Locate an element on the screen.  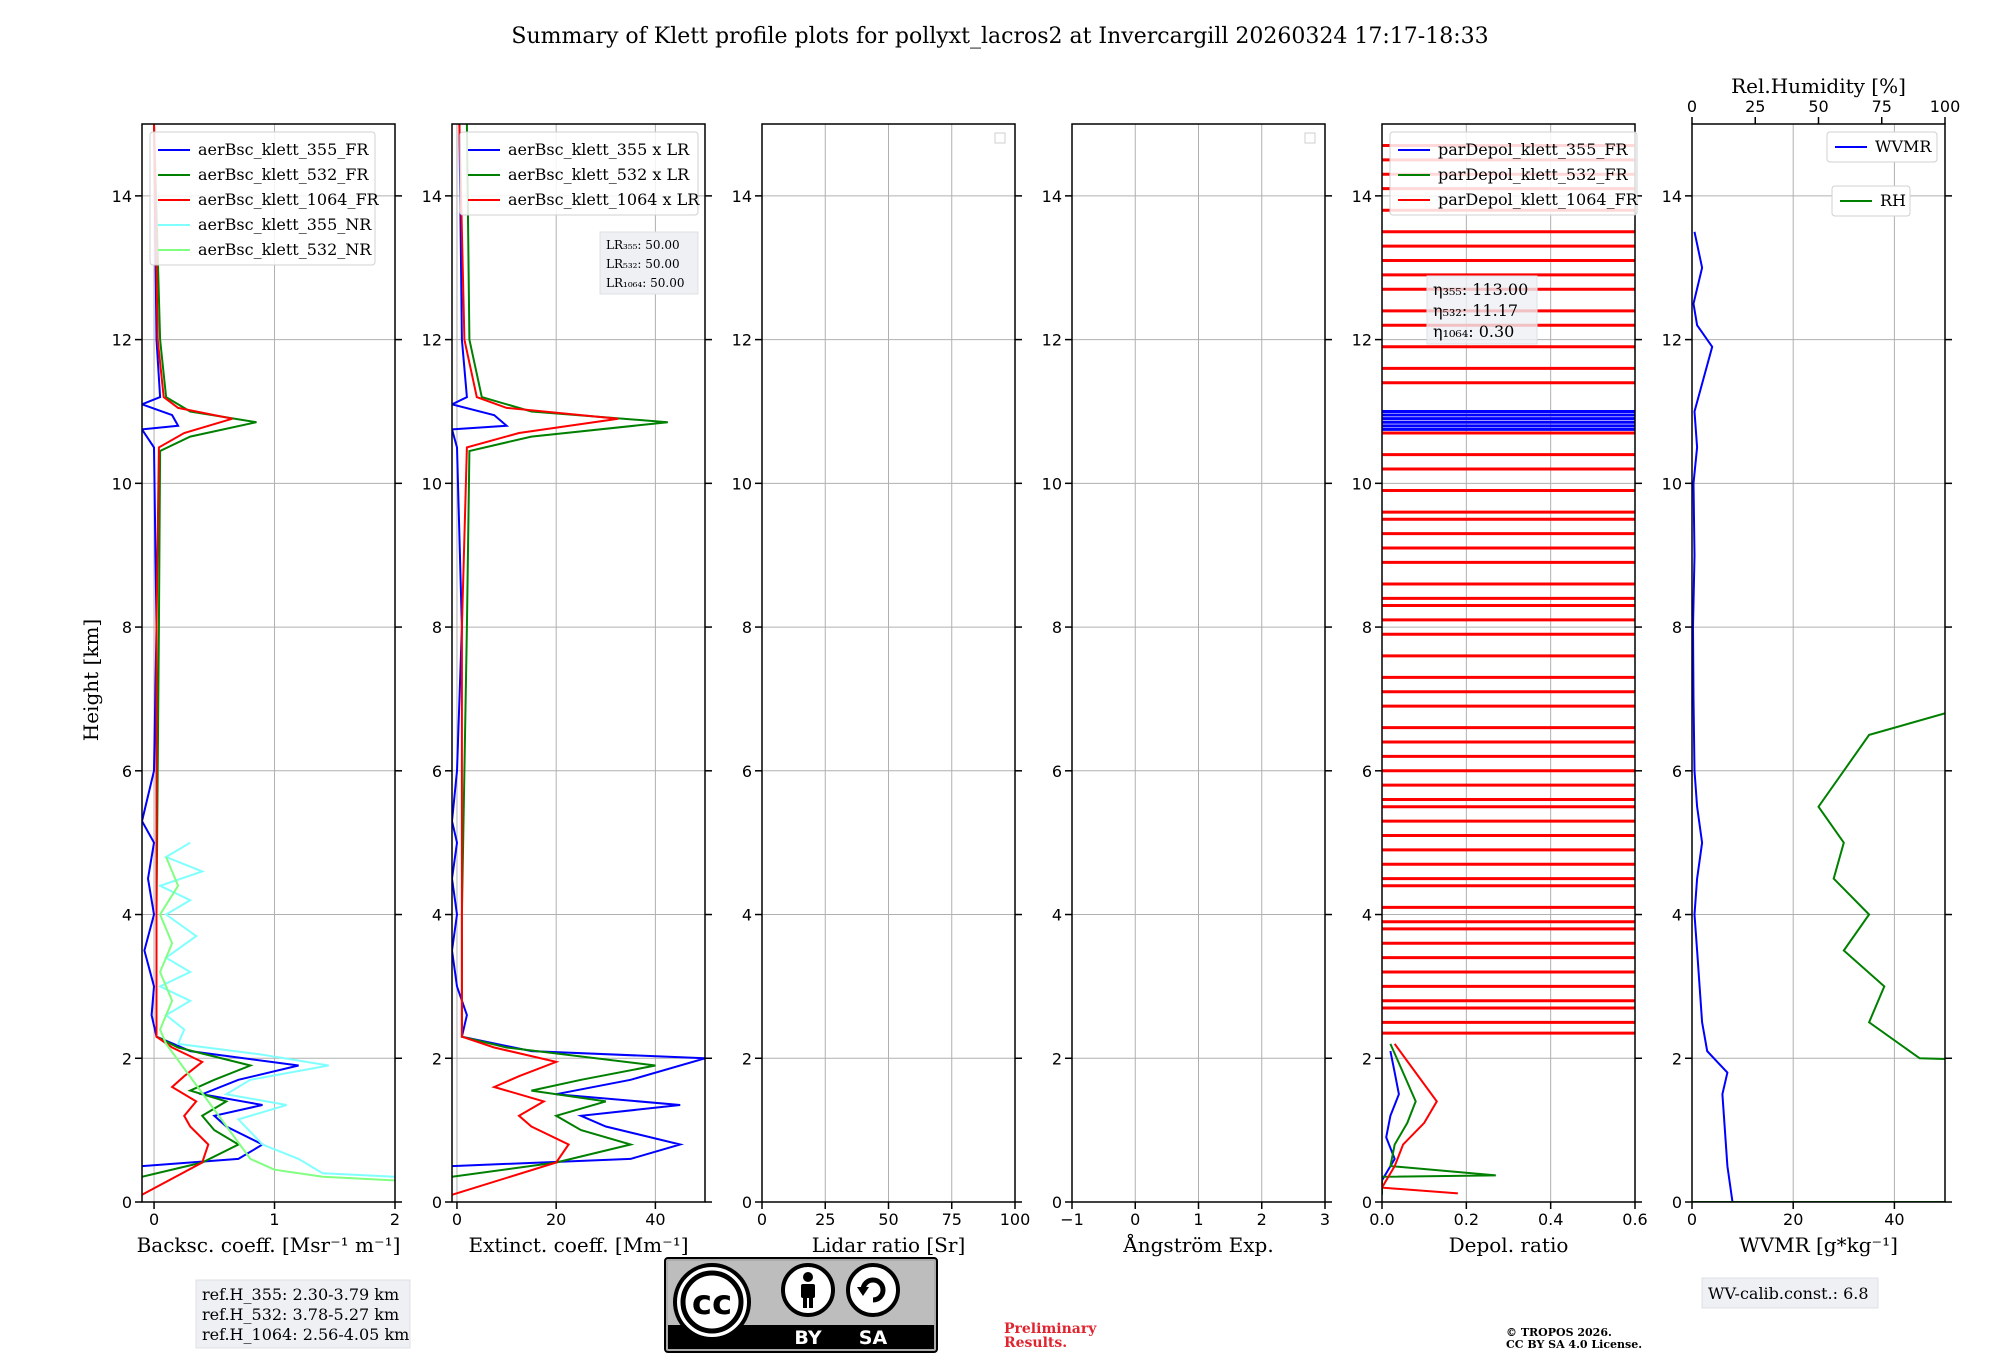
x-axis-label: WVMR [g*kg⁻¹] is located at coordinates (1818, 1245).